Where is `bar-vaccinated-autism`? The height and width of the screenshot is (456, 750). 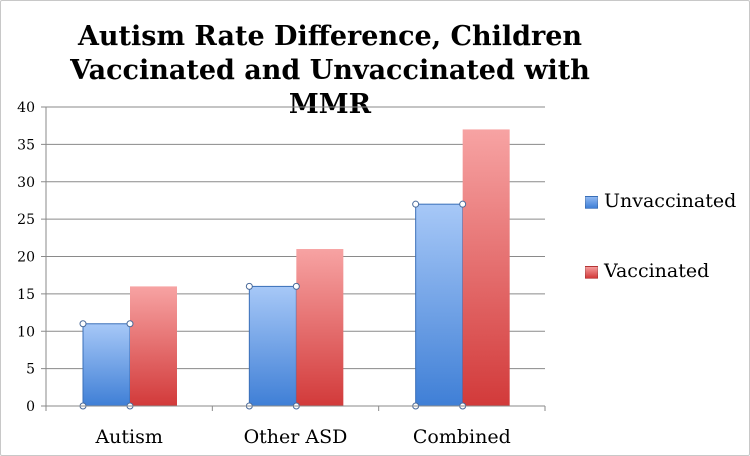
bar-vaccinated-autism is located at coordinates (153, 346).